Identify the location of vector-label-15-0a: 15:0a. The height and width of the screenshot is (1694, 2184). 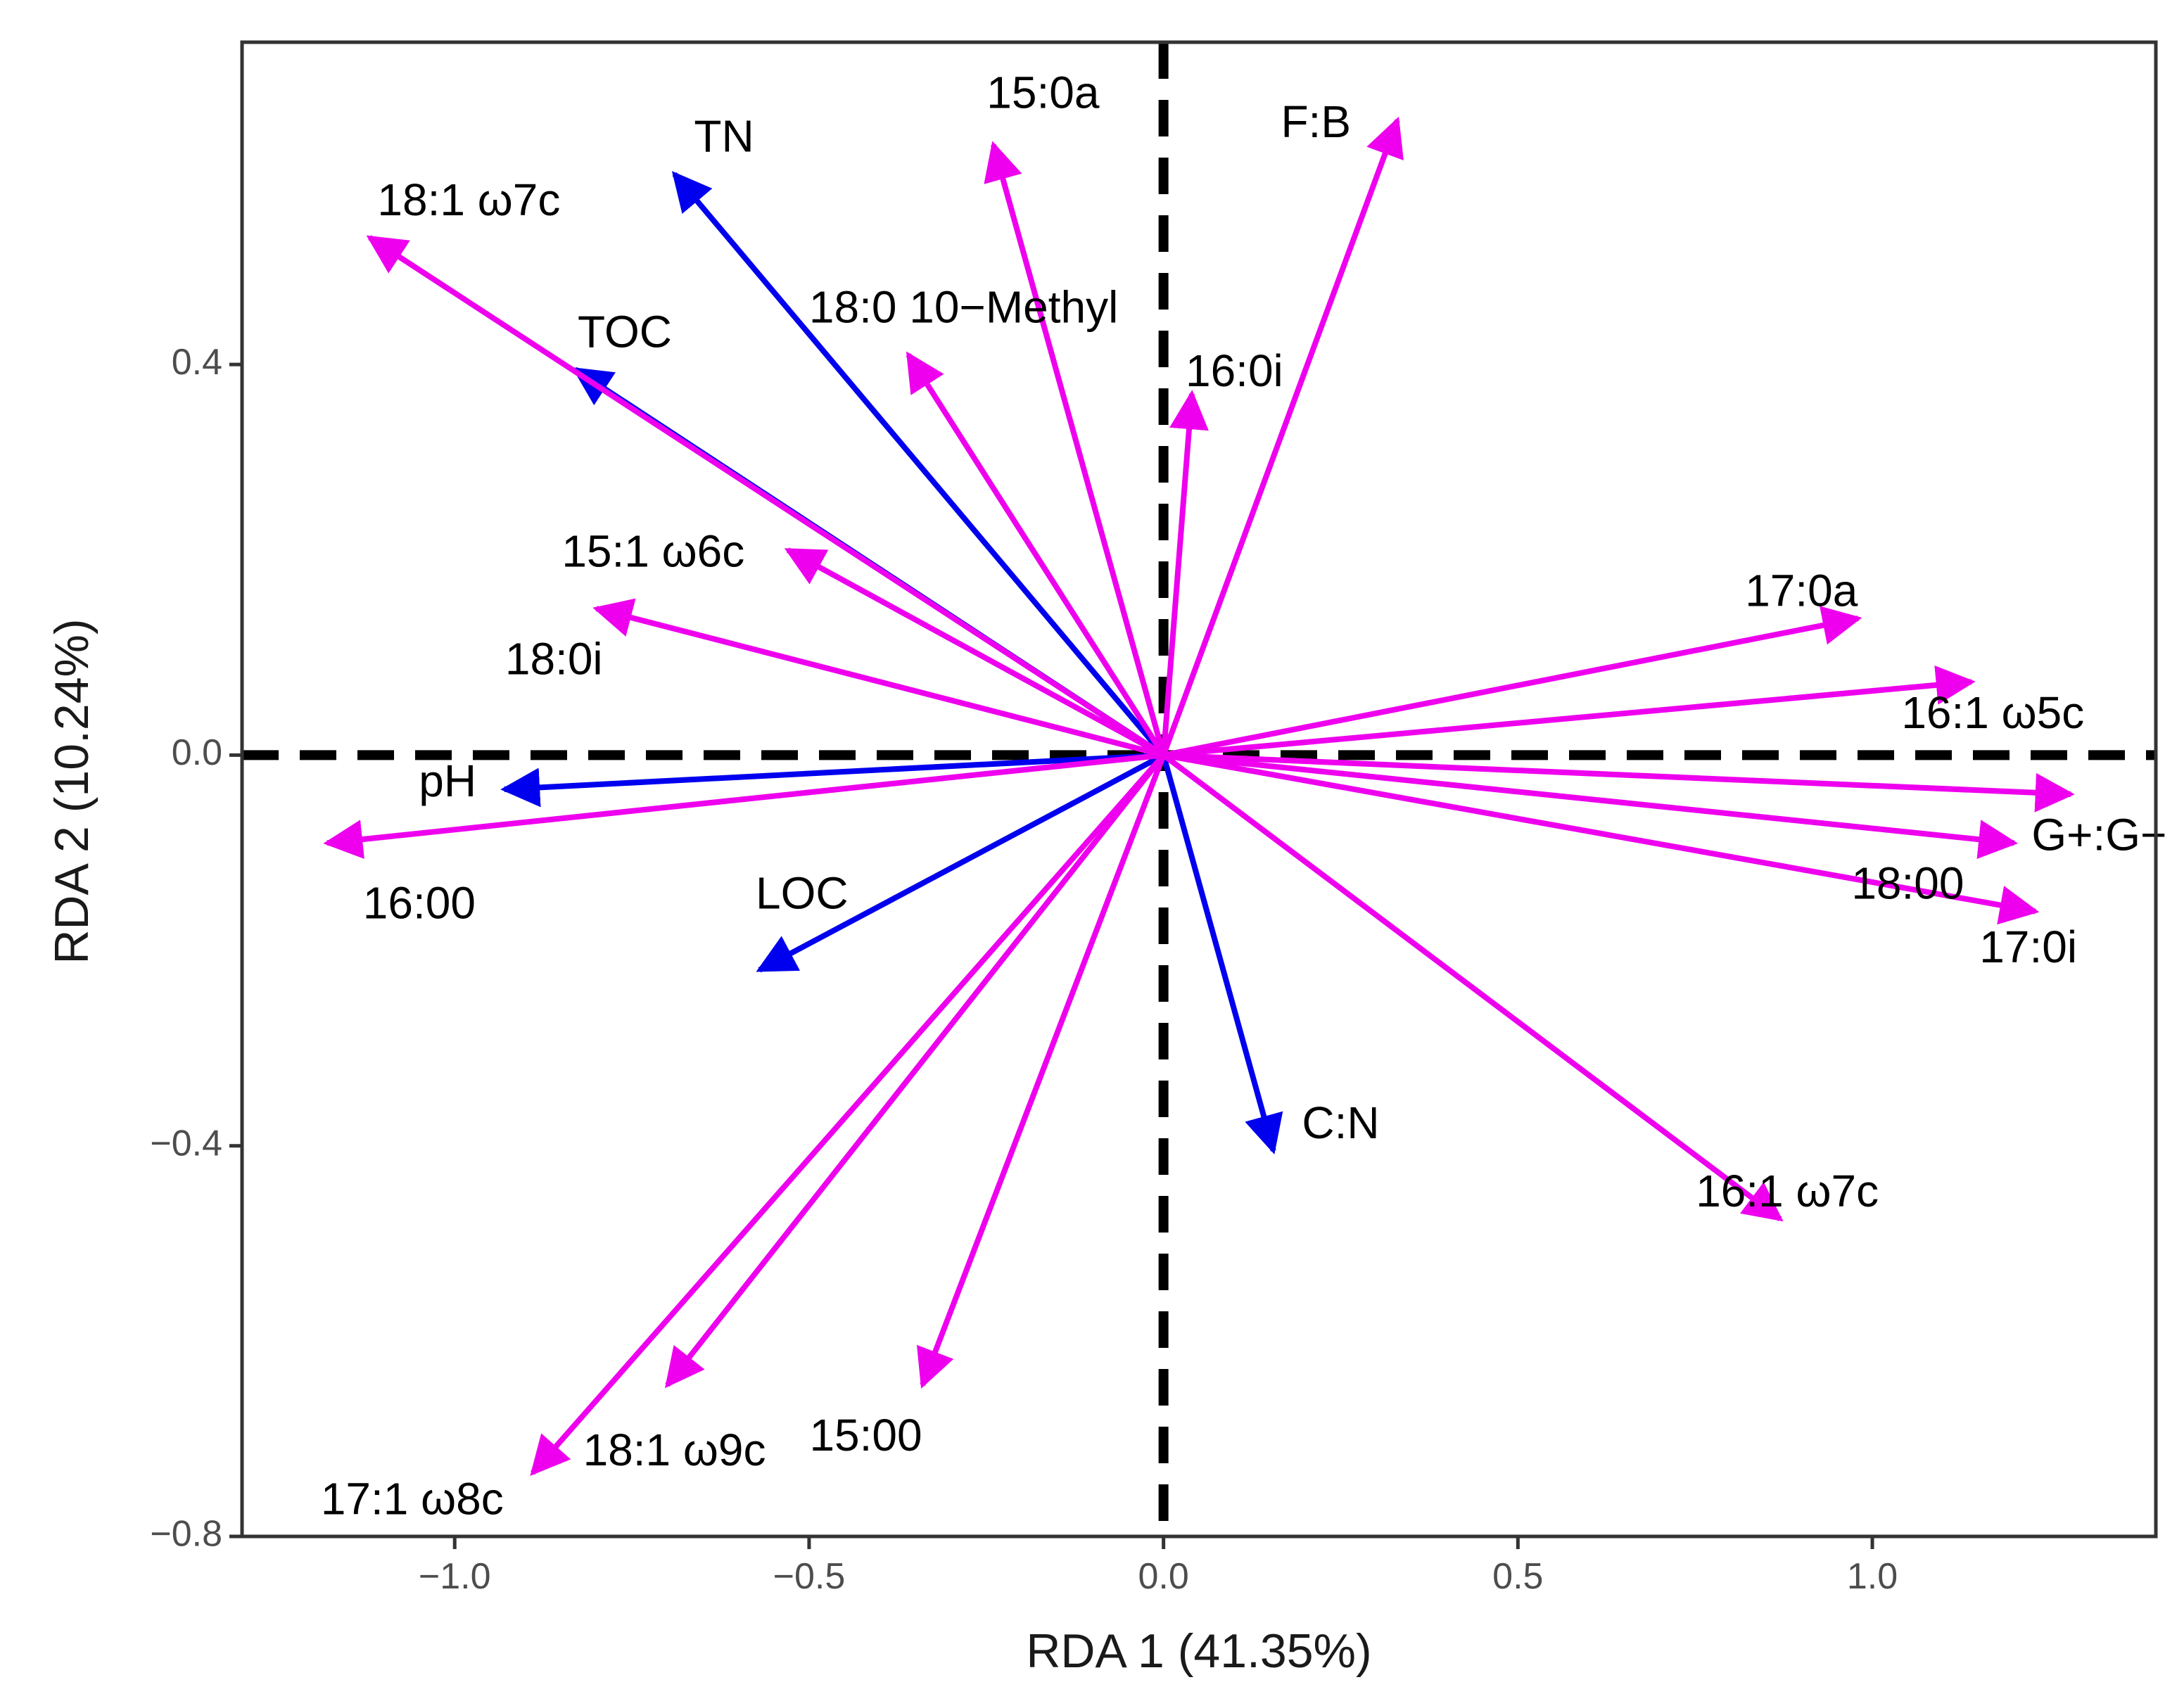
(1043, 92).